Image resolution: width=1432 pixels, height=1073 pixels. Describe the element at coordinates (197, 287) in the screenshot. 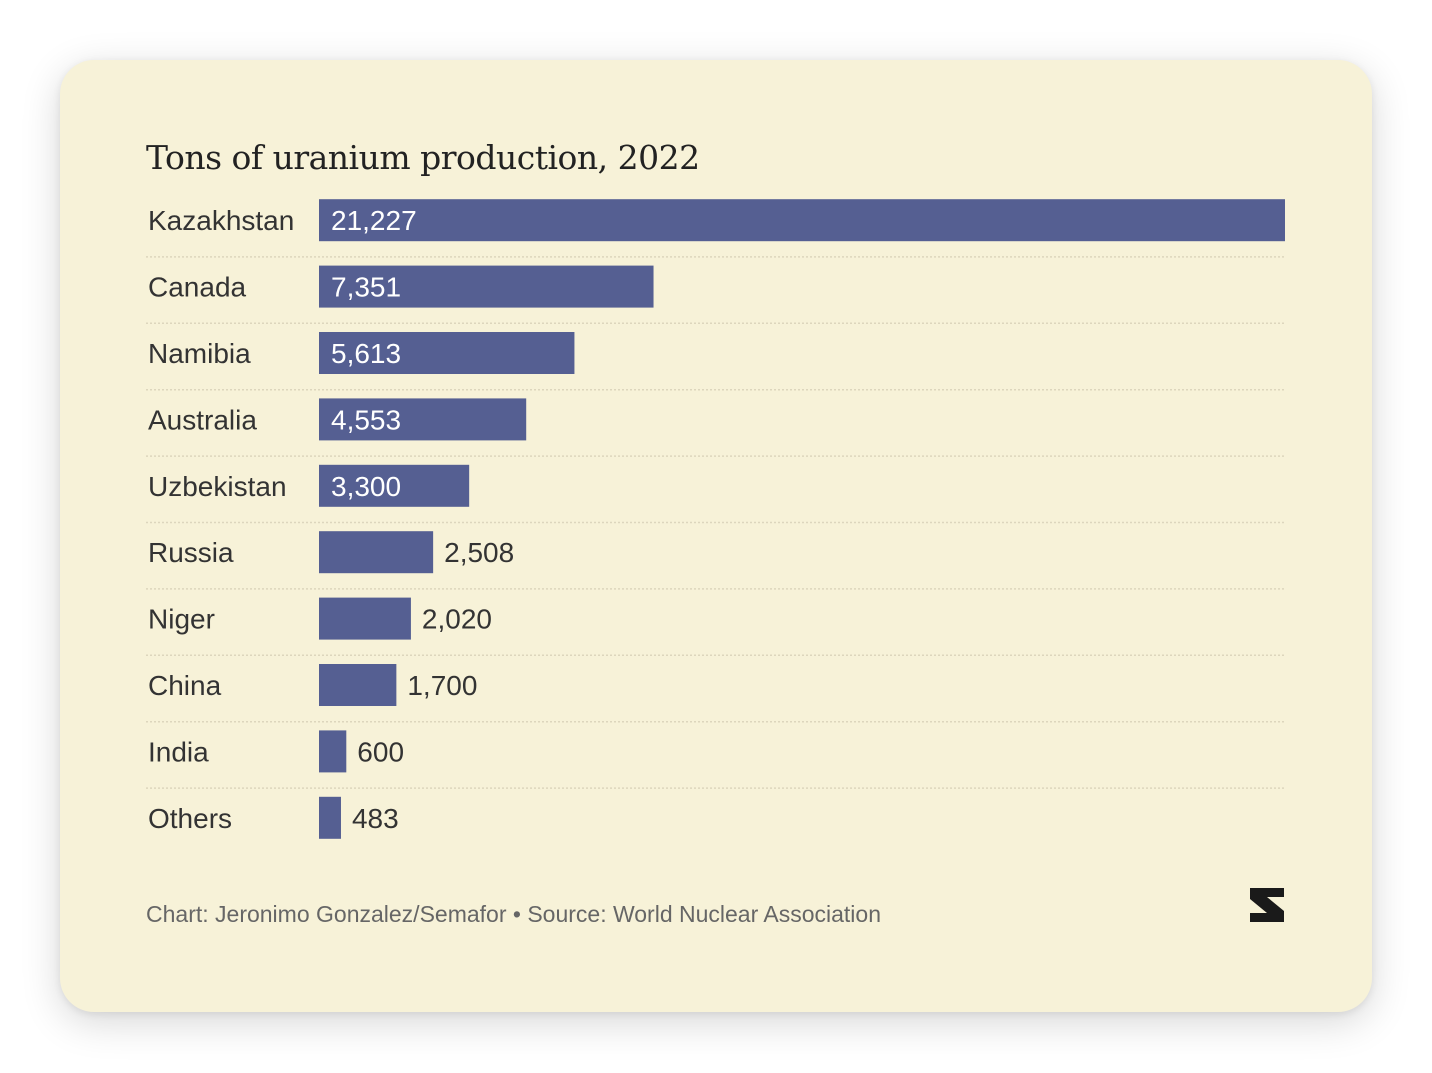

I see `category-label: Canada` at that location.